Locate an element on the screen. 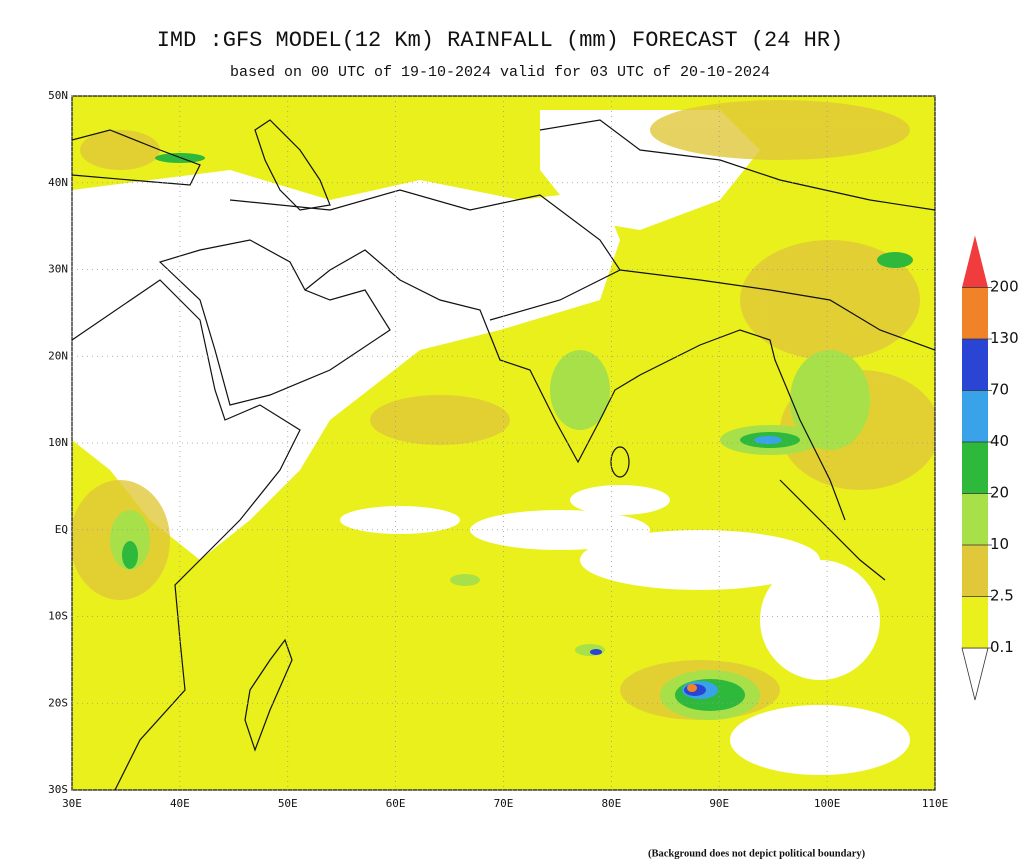 This screenshot has width=1024, height=864. lat-tick-label: EQ is located at coordinates (61, 529).